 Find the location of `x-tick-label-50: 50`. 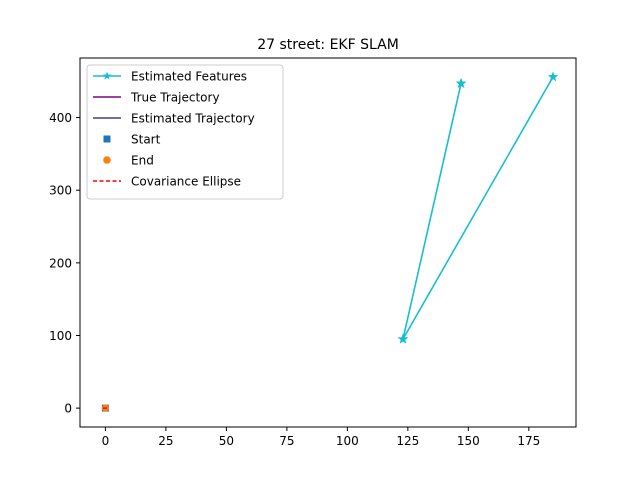

x-tick-label-50: 50 is located at coordinates (226, 441).